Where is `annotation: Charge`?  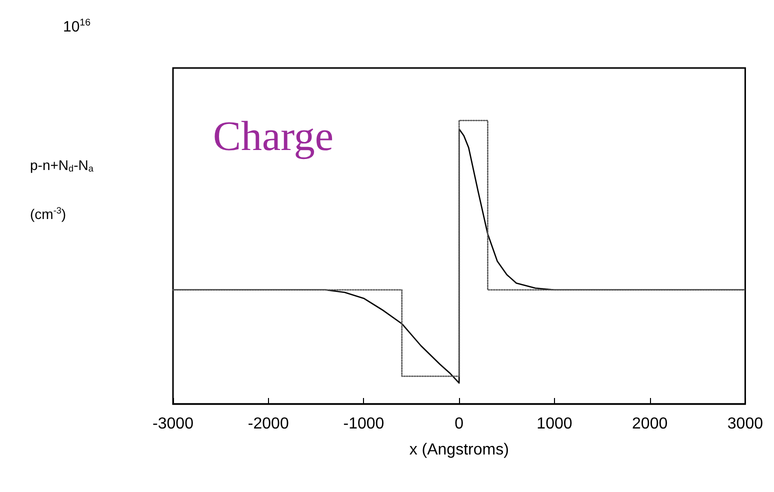
annotation: Charge is located at coordinates (273, 137).